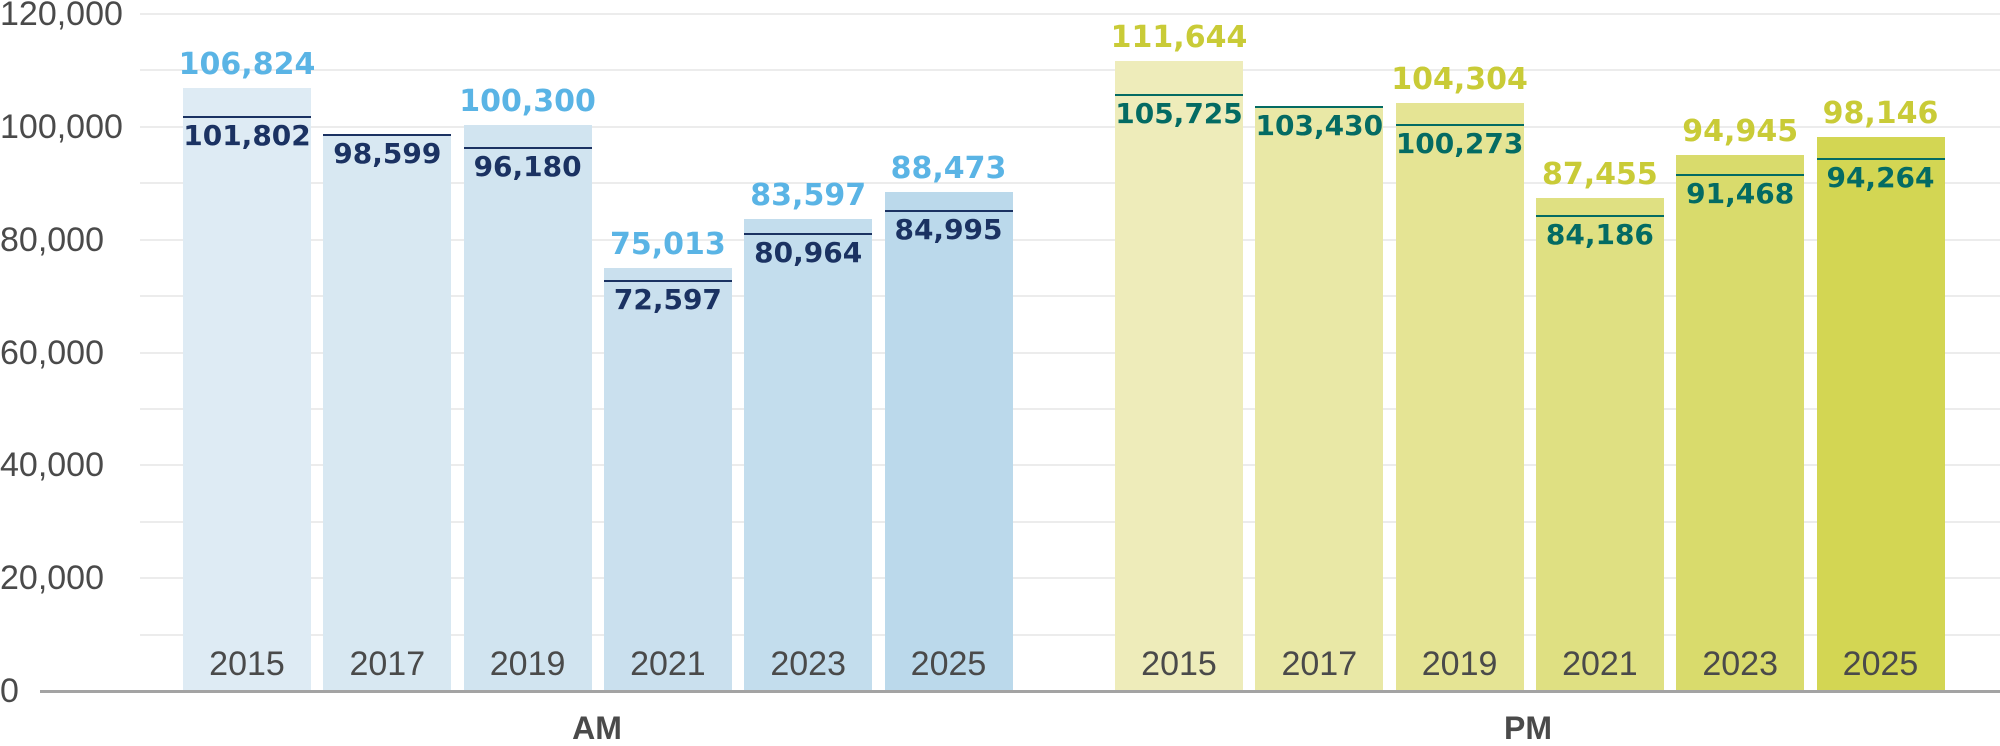 The width and height of the screenshot is (2000, 746). I want to click on bar-pm-2023: 91,468 2023, so click(1740, 423).